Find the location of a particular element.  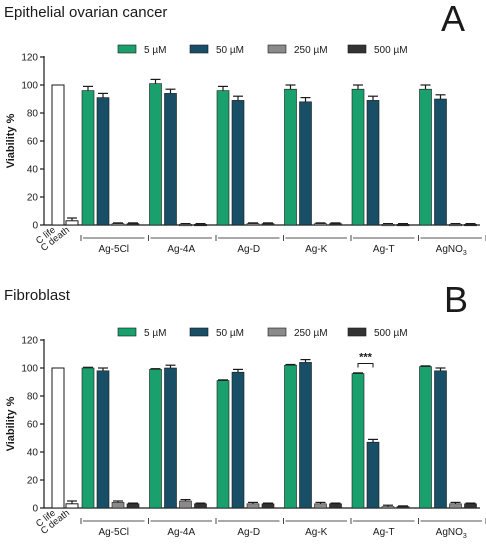

panel-a-title: Epithelial ovarian cancer is located at coordinates (86, 12).